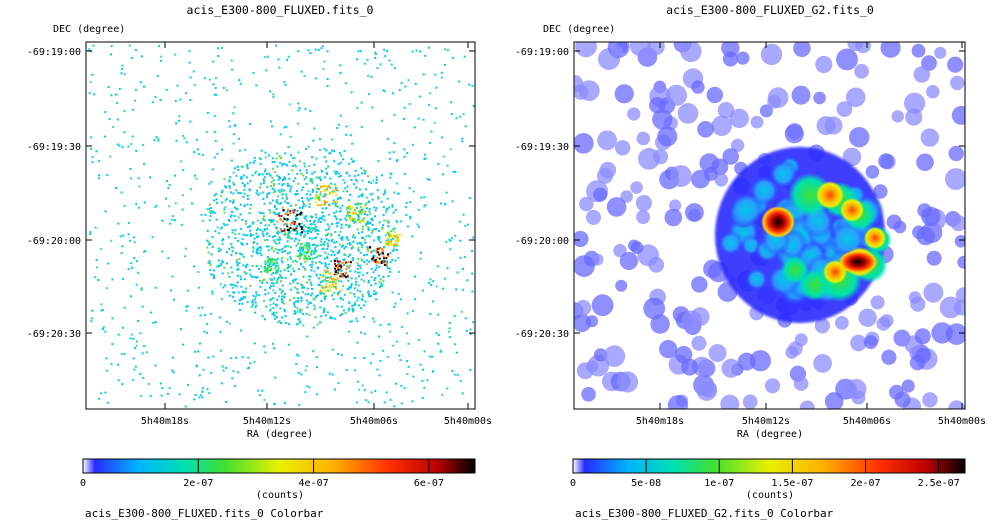  What do you see at coordinates (770, 434) in the screenshot?
I see `panel-2-xlabel: RA (degree)` at bounding box center [770, 434].